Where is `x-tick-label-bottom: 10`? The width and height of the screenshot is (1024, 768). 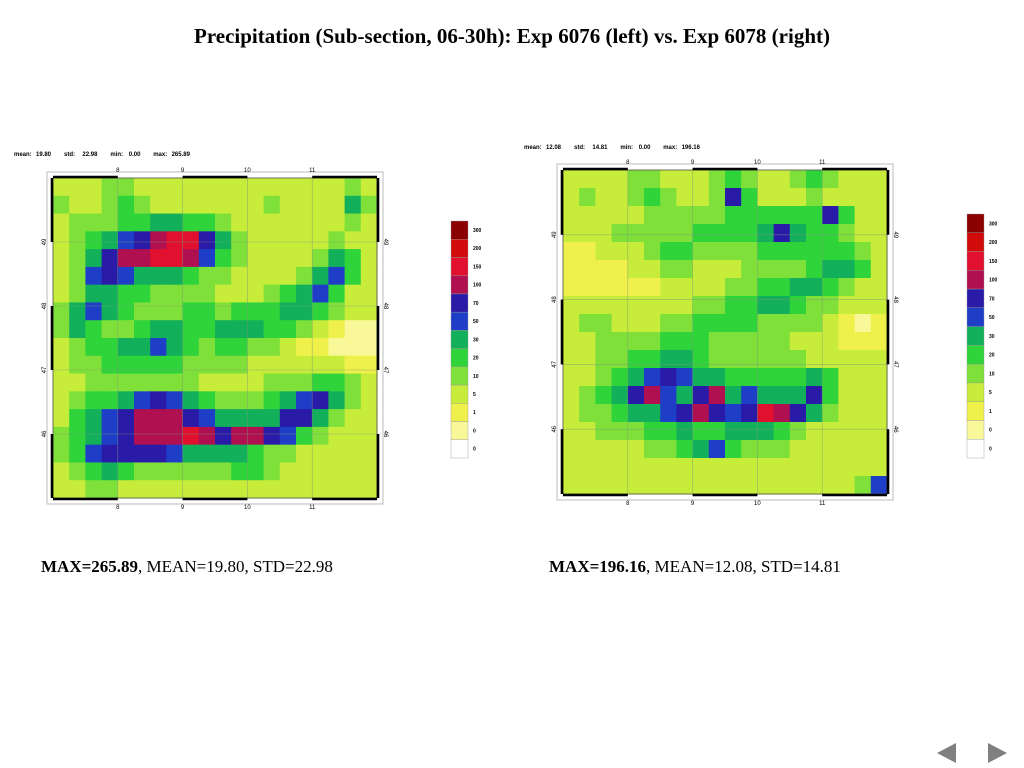 x-tick-label-bottom: 10 is located at coordinates (757, 504).